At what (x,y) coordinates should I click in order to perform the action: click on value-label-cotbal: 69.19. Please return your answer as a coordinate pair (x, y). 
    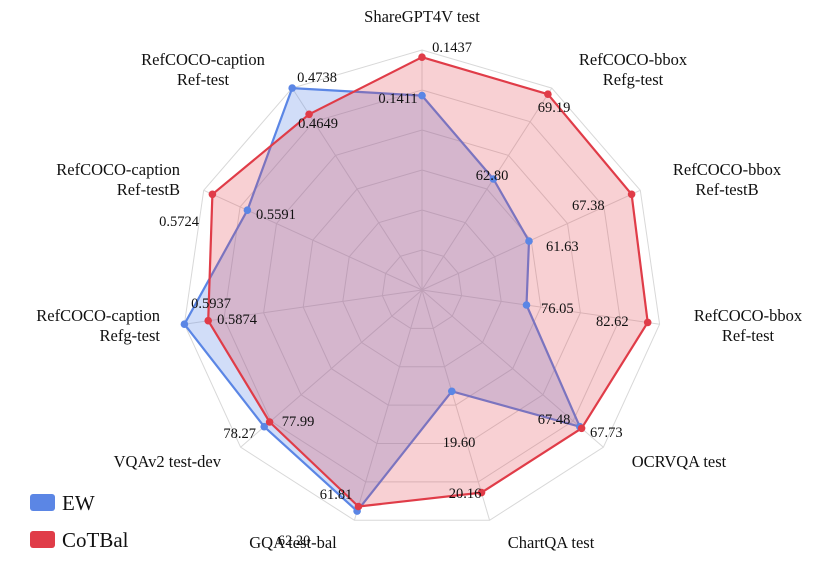
    Looking at the image, I should click on (554, 108).